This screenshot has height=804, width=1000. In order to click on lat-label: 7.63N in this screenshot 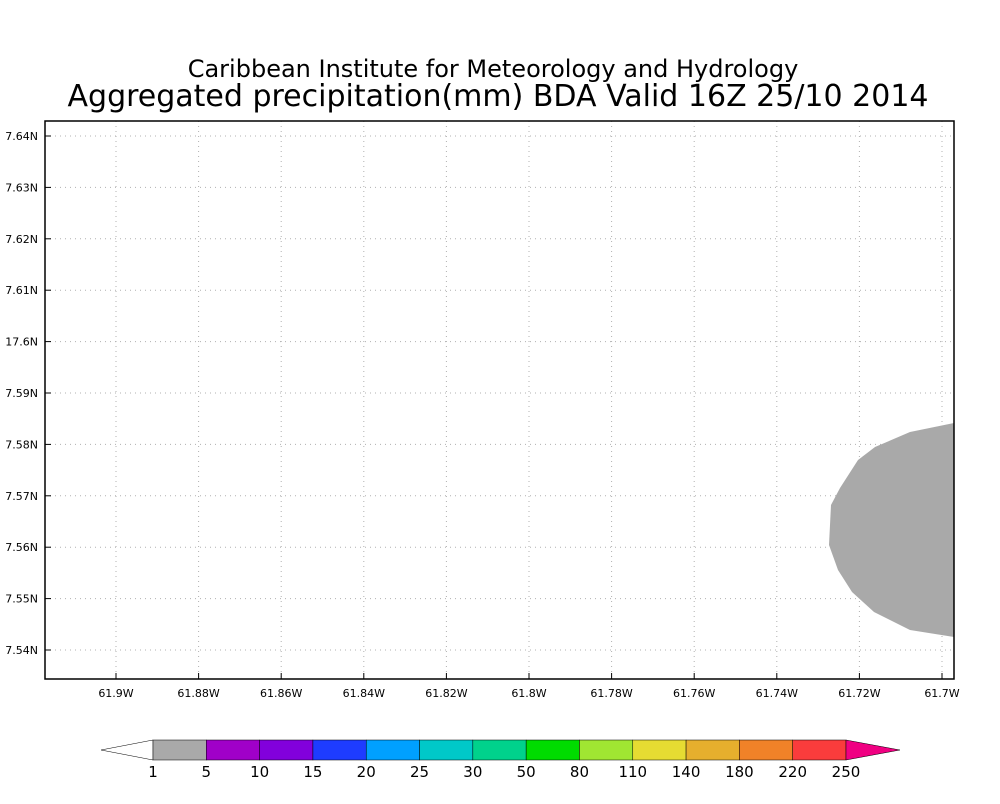, I will do `click(21, 187)`.